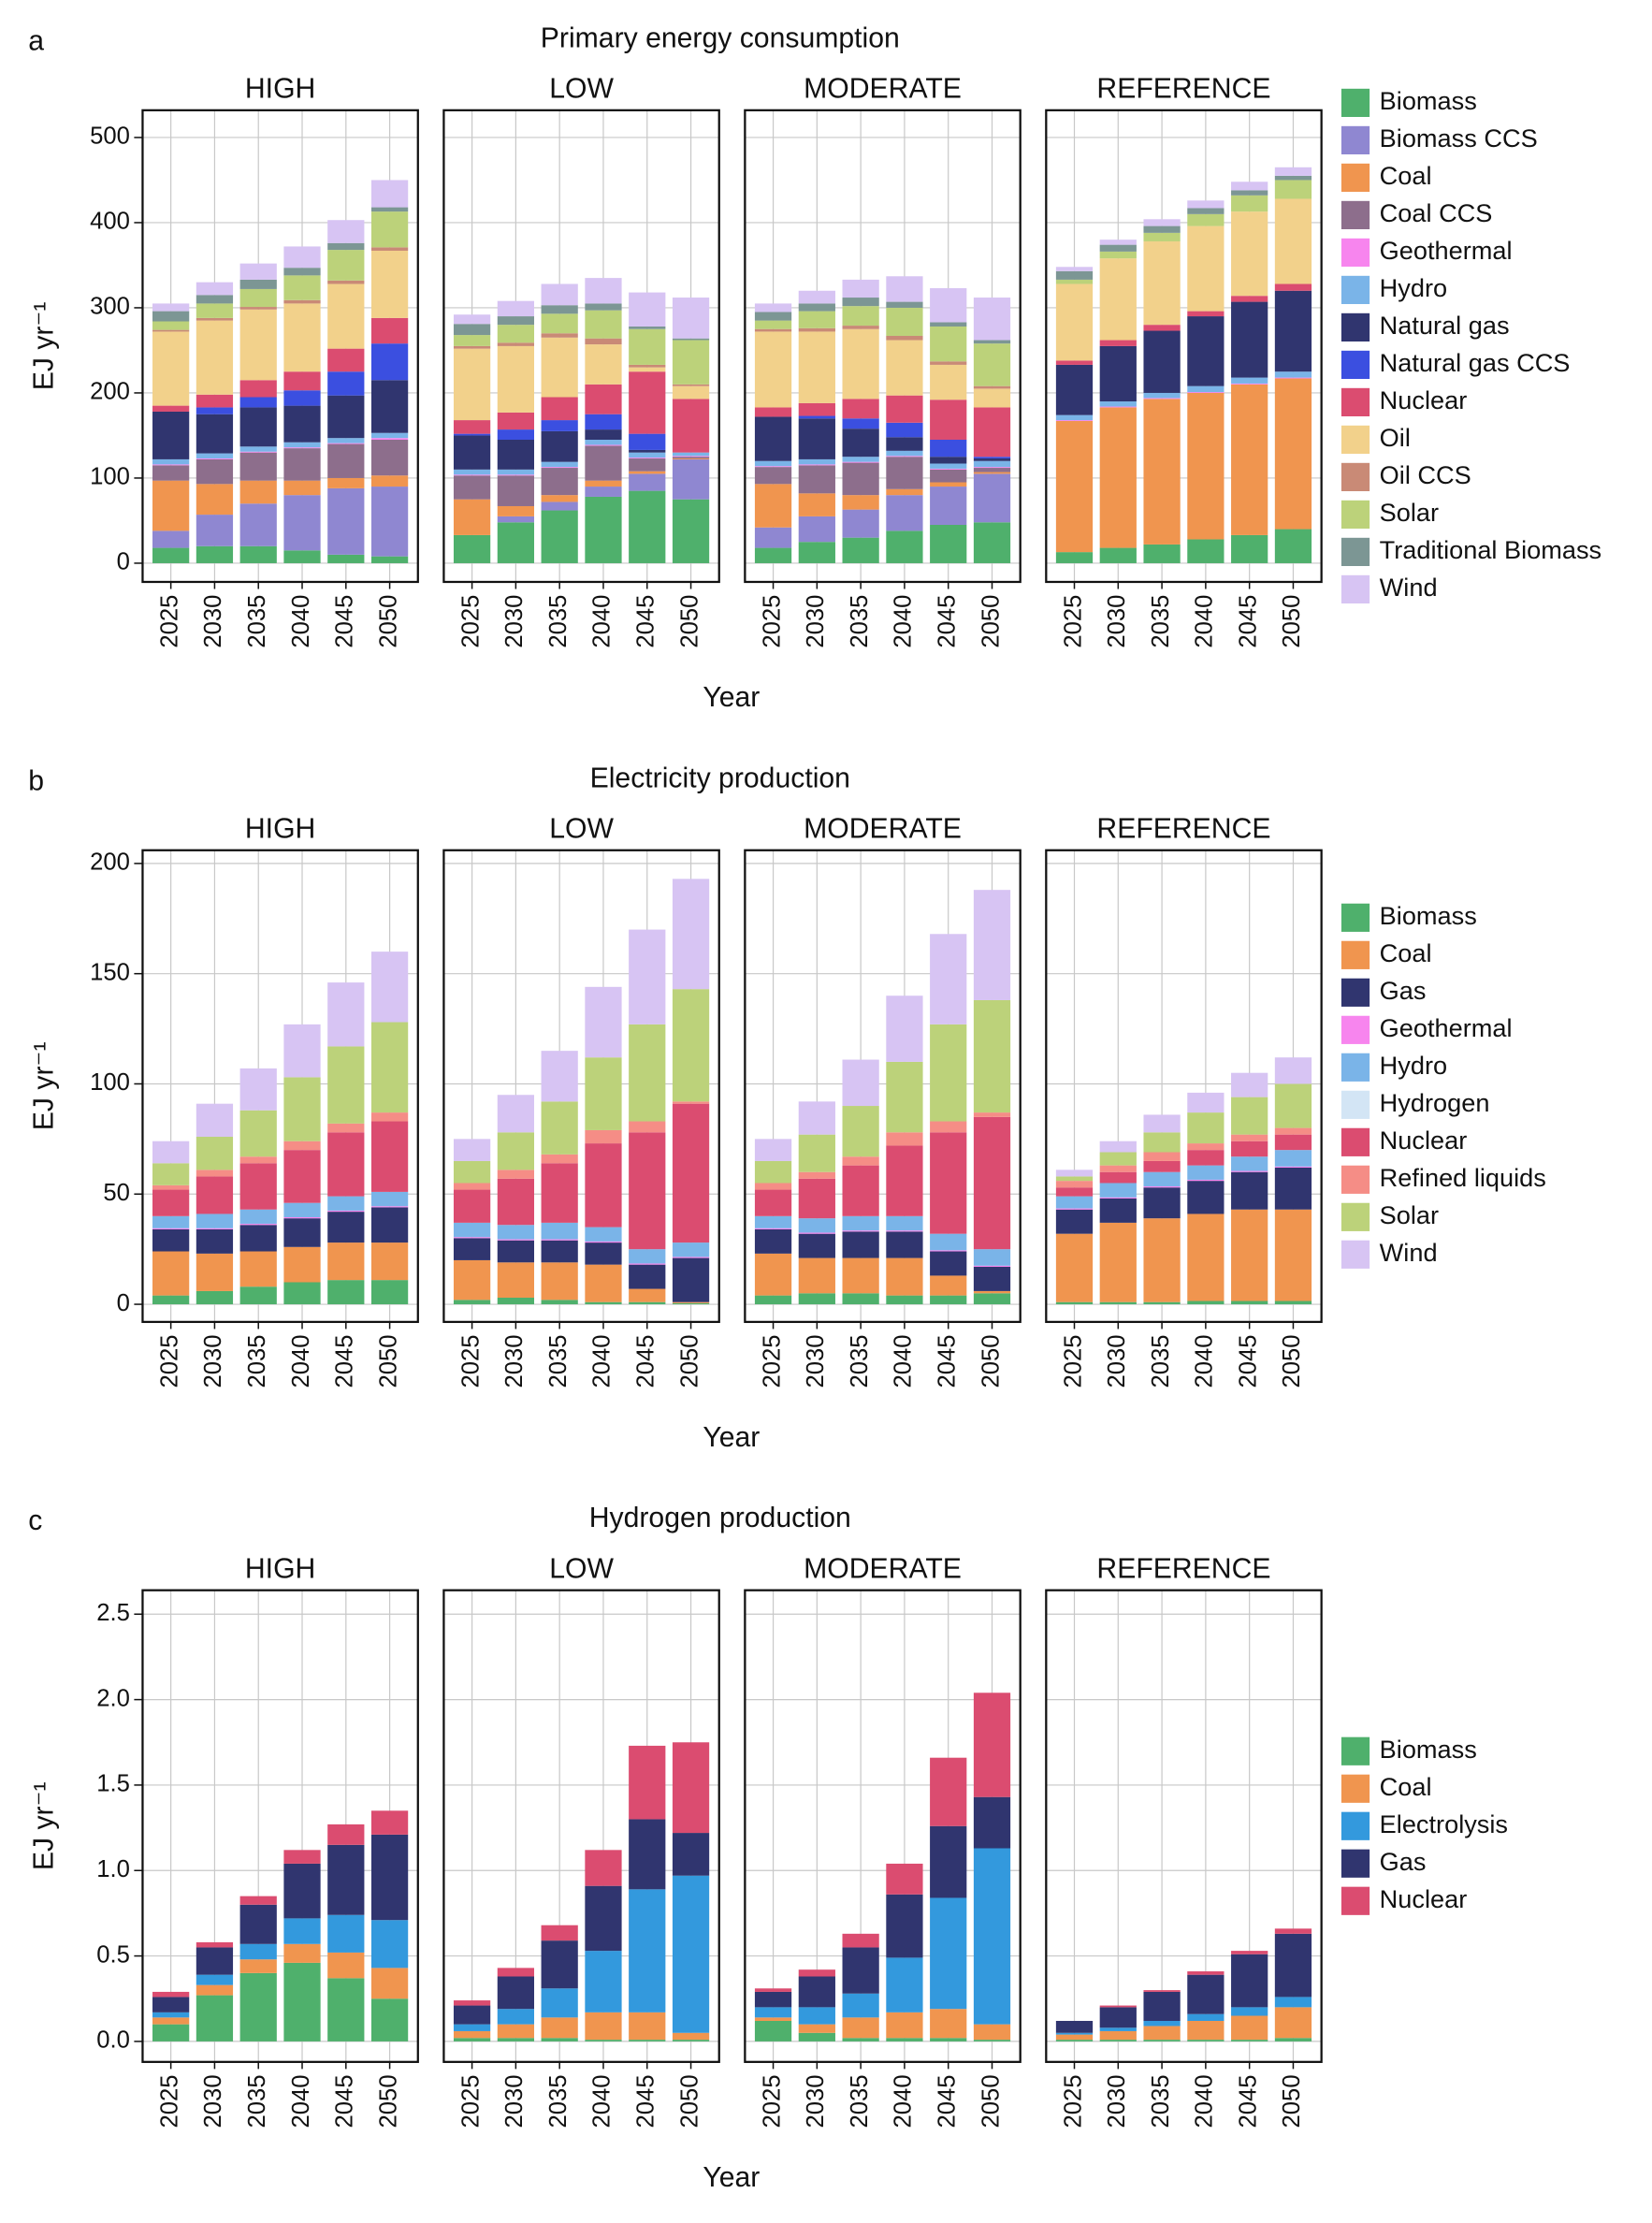 The height and width of the screenshot is (2223, 1652). I want to click on x-axis-label: Year, so click(731, 697).